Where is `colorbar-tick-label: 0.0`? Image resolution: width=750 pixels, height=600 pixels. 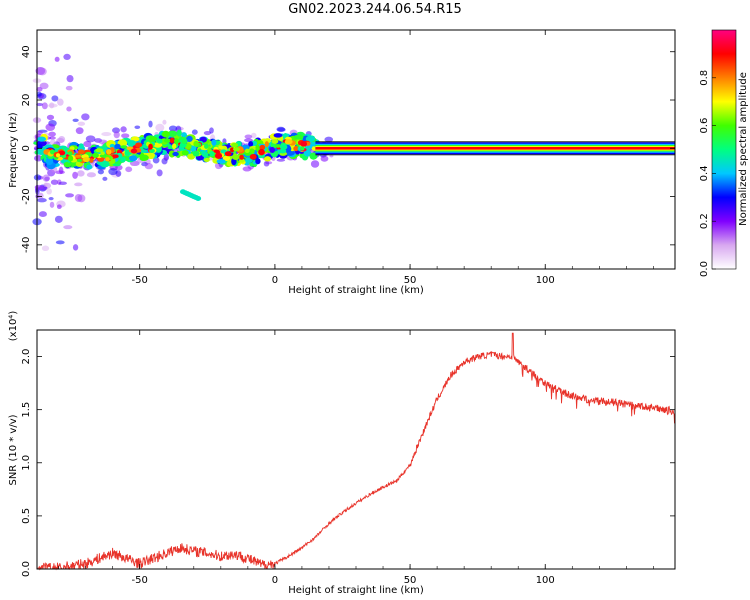
colorbar-tick-label: 0.0 is located at coordinates (704, 269).